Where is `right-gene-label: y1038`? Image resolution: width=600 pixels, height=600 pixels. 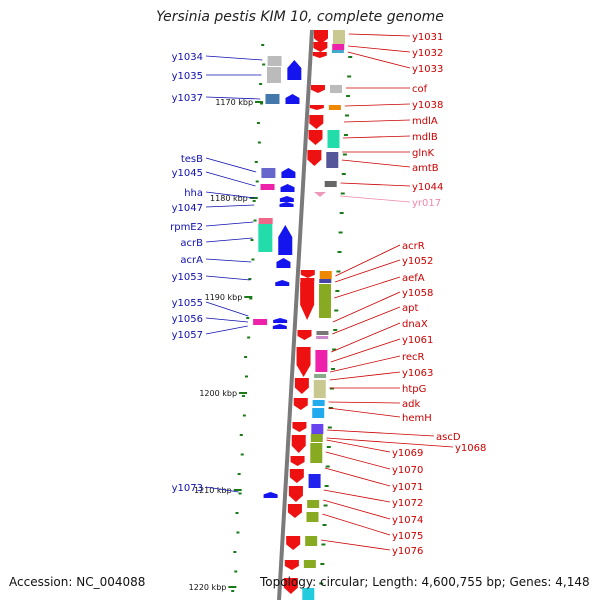
right-gene-label: y1038 is located at coordinates (427, 105).